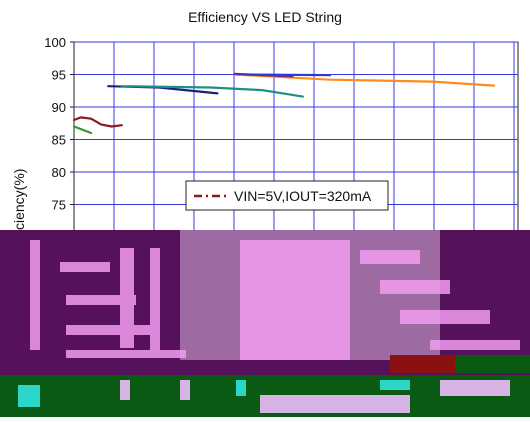 This screenshot has height=422, width=530. I want to click on y-tick-label: 80, so click(59, 172).